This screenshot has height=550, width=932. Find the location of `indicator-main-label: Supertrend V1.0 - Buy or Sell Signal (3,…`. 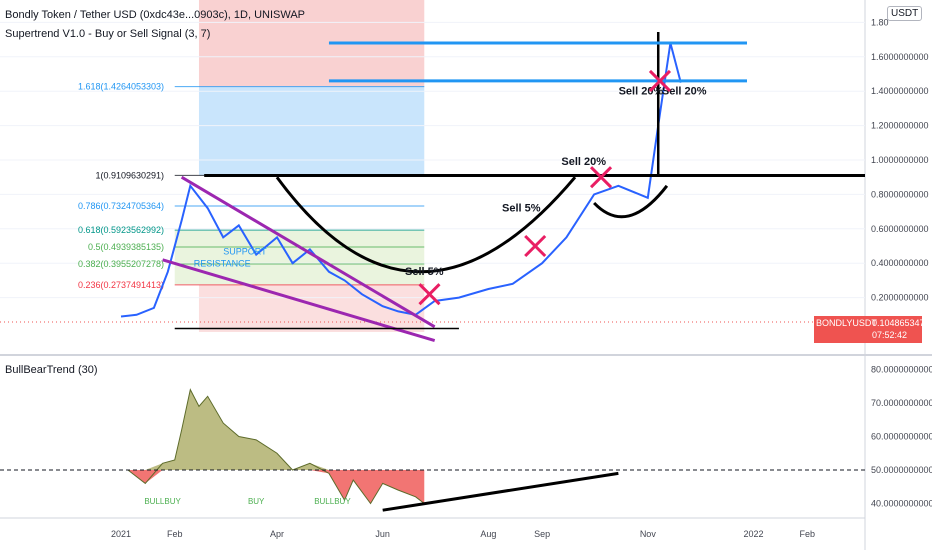

indicator-main-label: Supertrend V1.0 - Buy or Sell Signal (3,… is located at coordinates (108, 34).